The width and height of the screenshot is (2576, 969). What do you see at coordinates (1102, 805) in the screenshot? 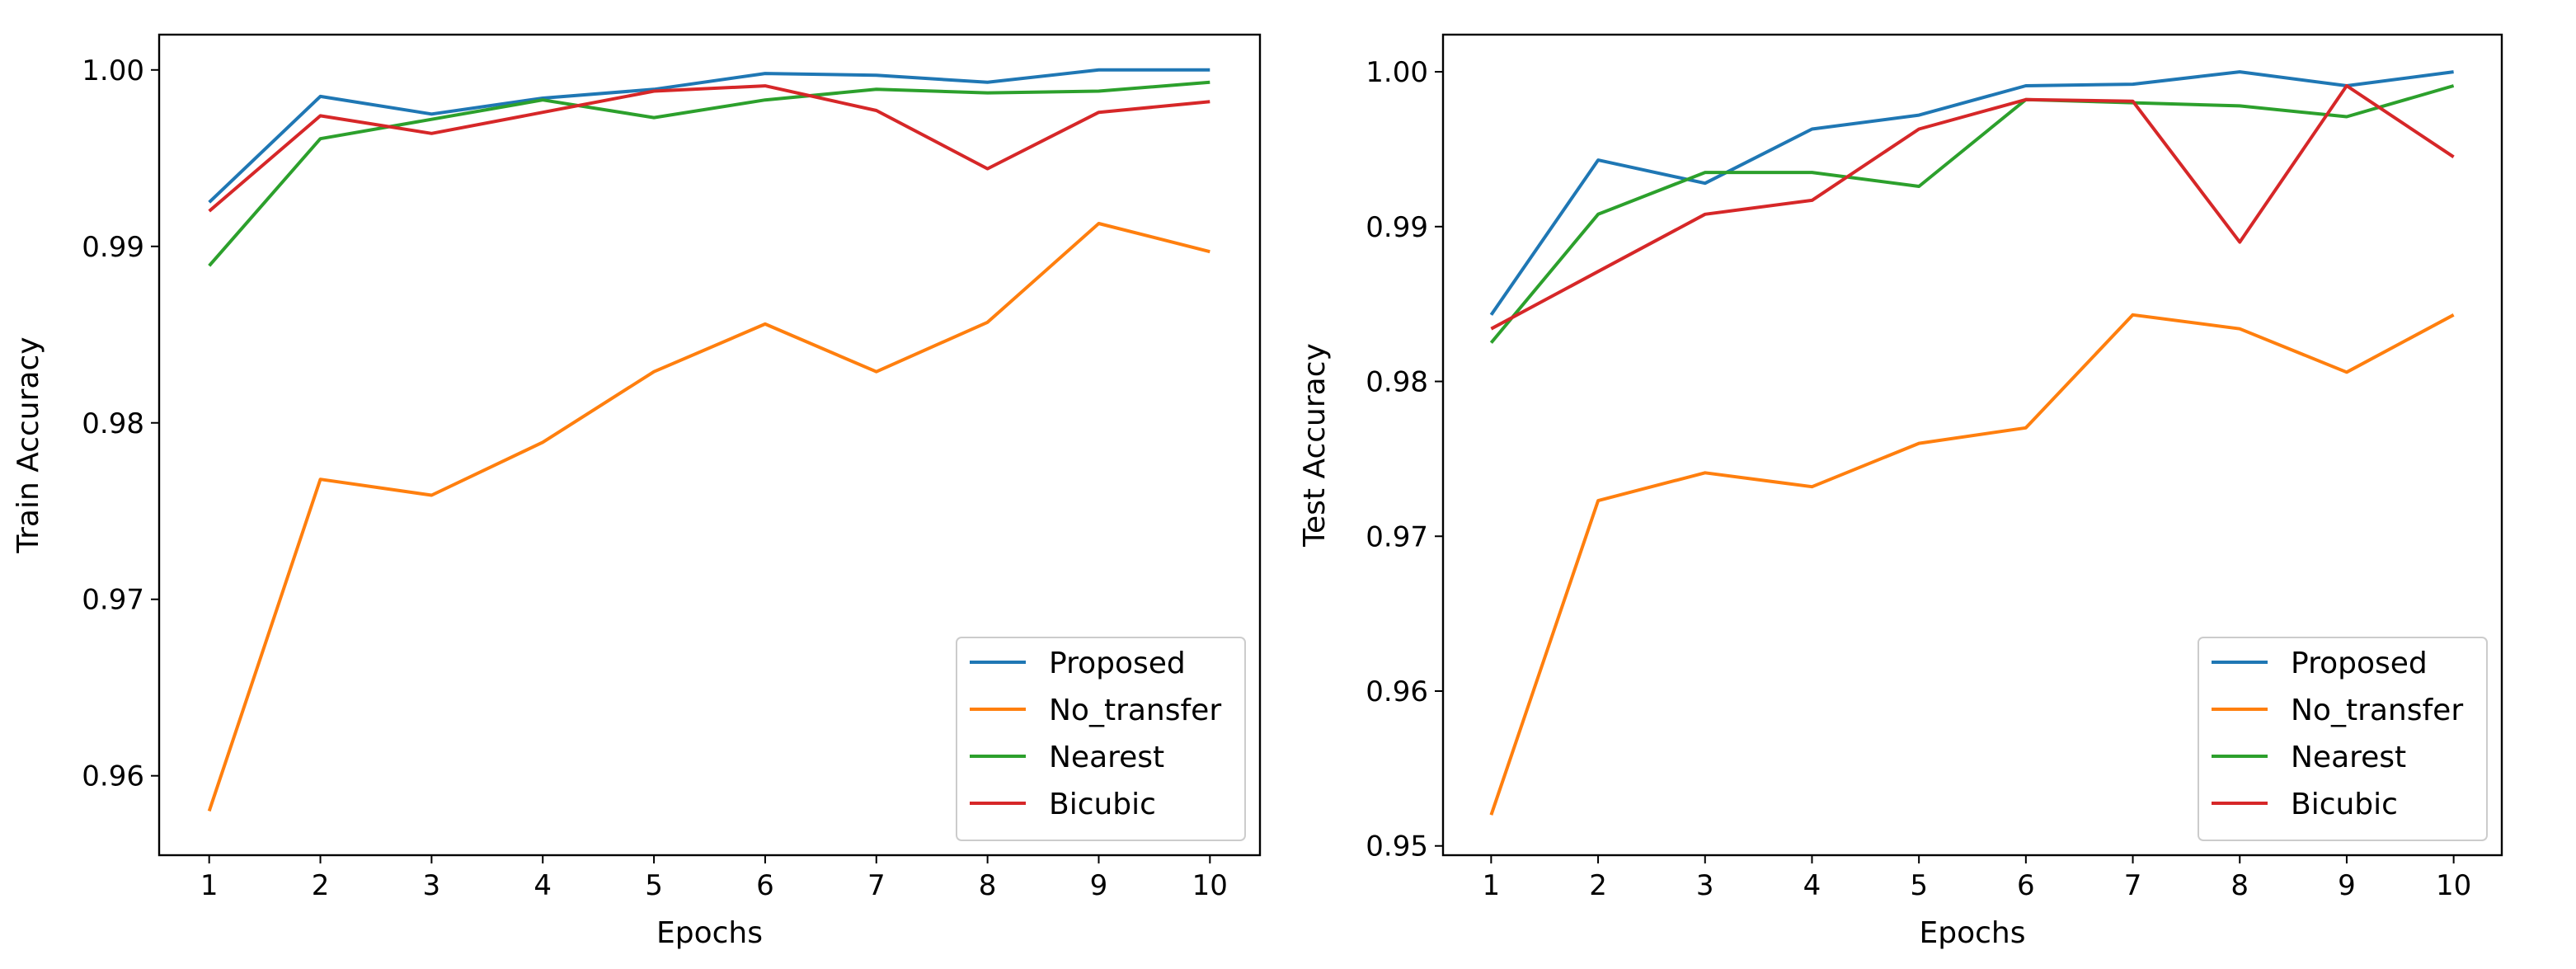
I see `left-legend-label: Bicubic` at bounding box center [1102, 805].